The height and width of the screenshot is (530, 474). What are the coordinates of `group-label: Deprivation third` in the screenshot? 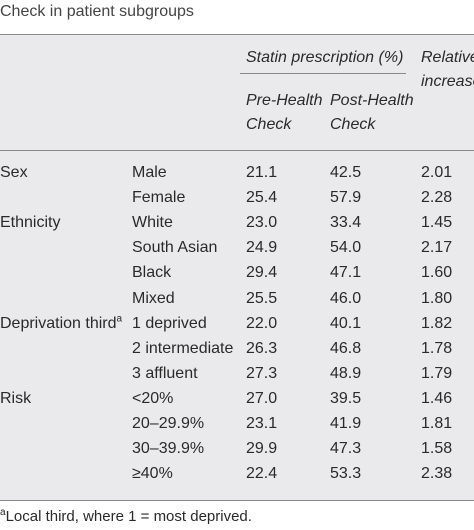 It's located at (58, 323).